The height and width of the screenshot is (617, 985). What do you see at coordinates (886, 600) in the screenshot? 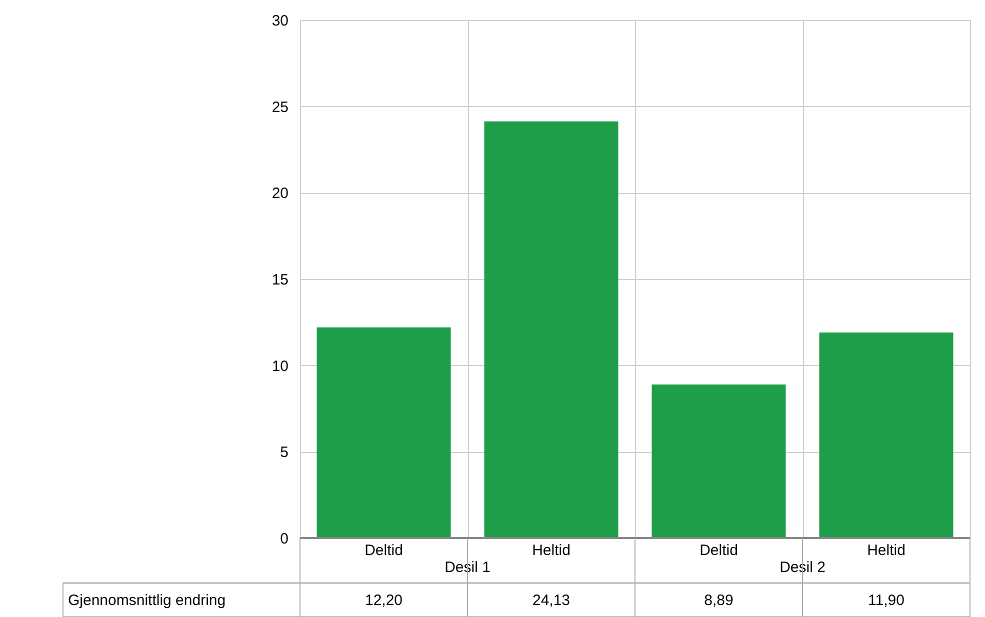
I see `data-label: 11,90` at bounding box center [886, 600].